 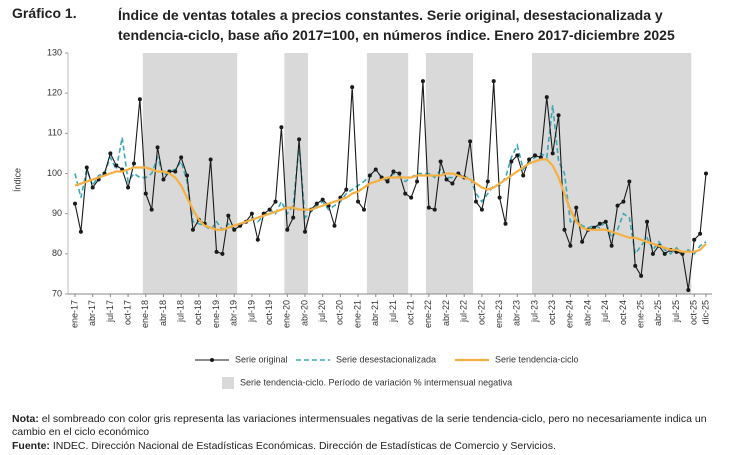 I want to click on x-tick-label: ene-21, so click(x=357, y=314).